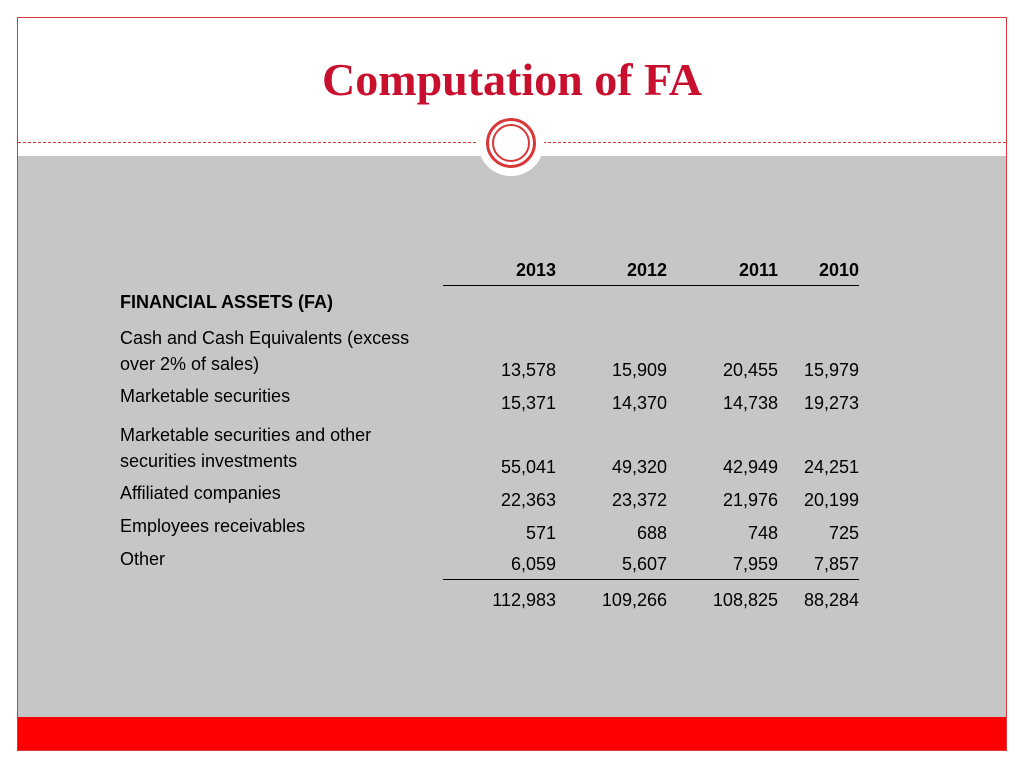  Describe the element at coordinates (281, 270) in the screenshot. I see `header-empty-cell` at that location.